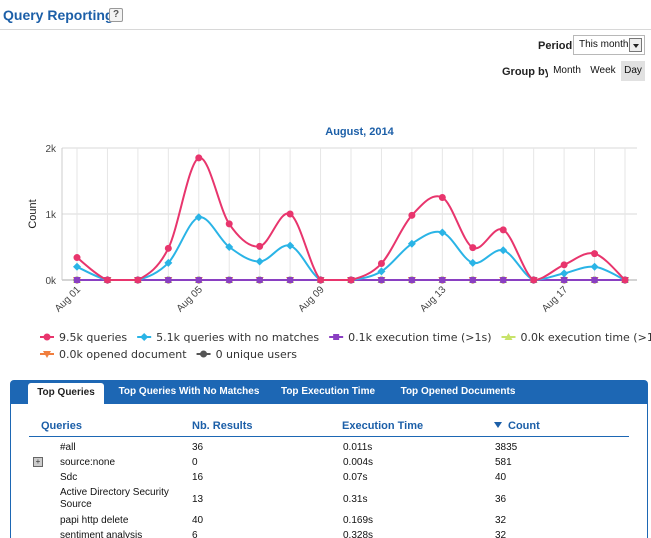  I want to click on legend-label: 9.5k queries, so click(93, 337).